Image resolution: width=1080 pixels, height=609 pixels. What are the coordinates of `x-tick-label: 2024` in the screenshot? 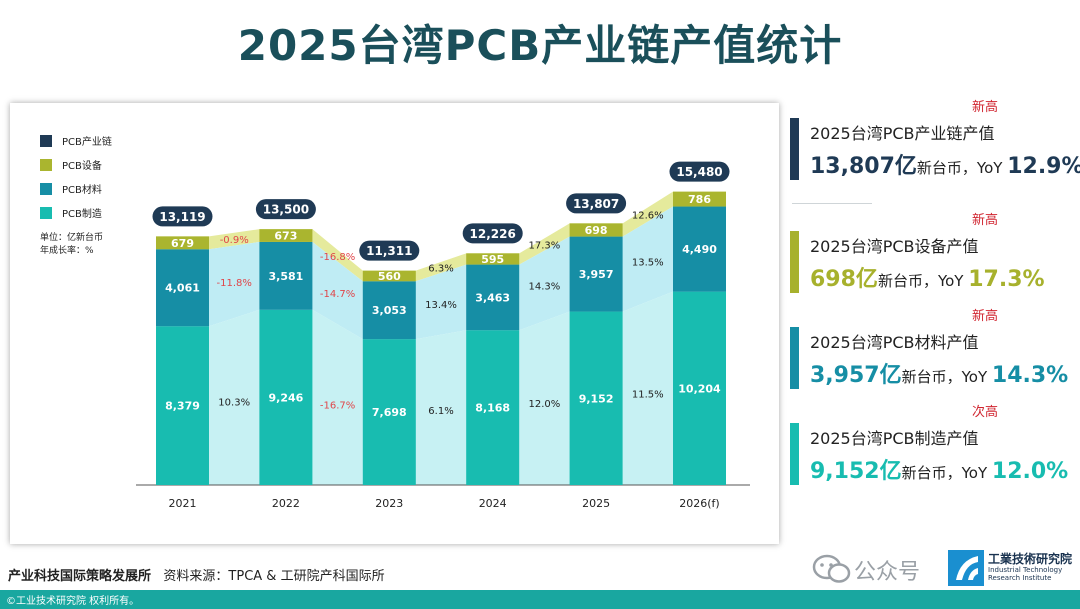 It's located at (493, 503).